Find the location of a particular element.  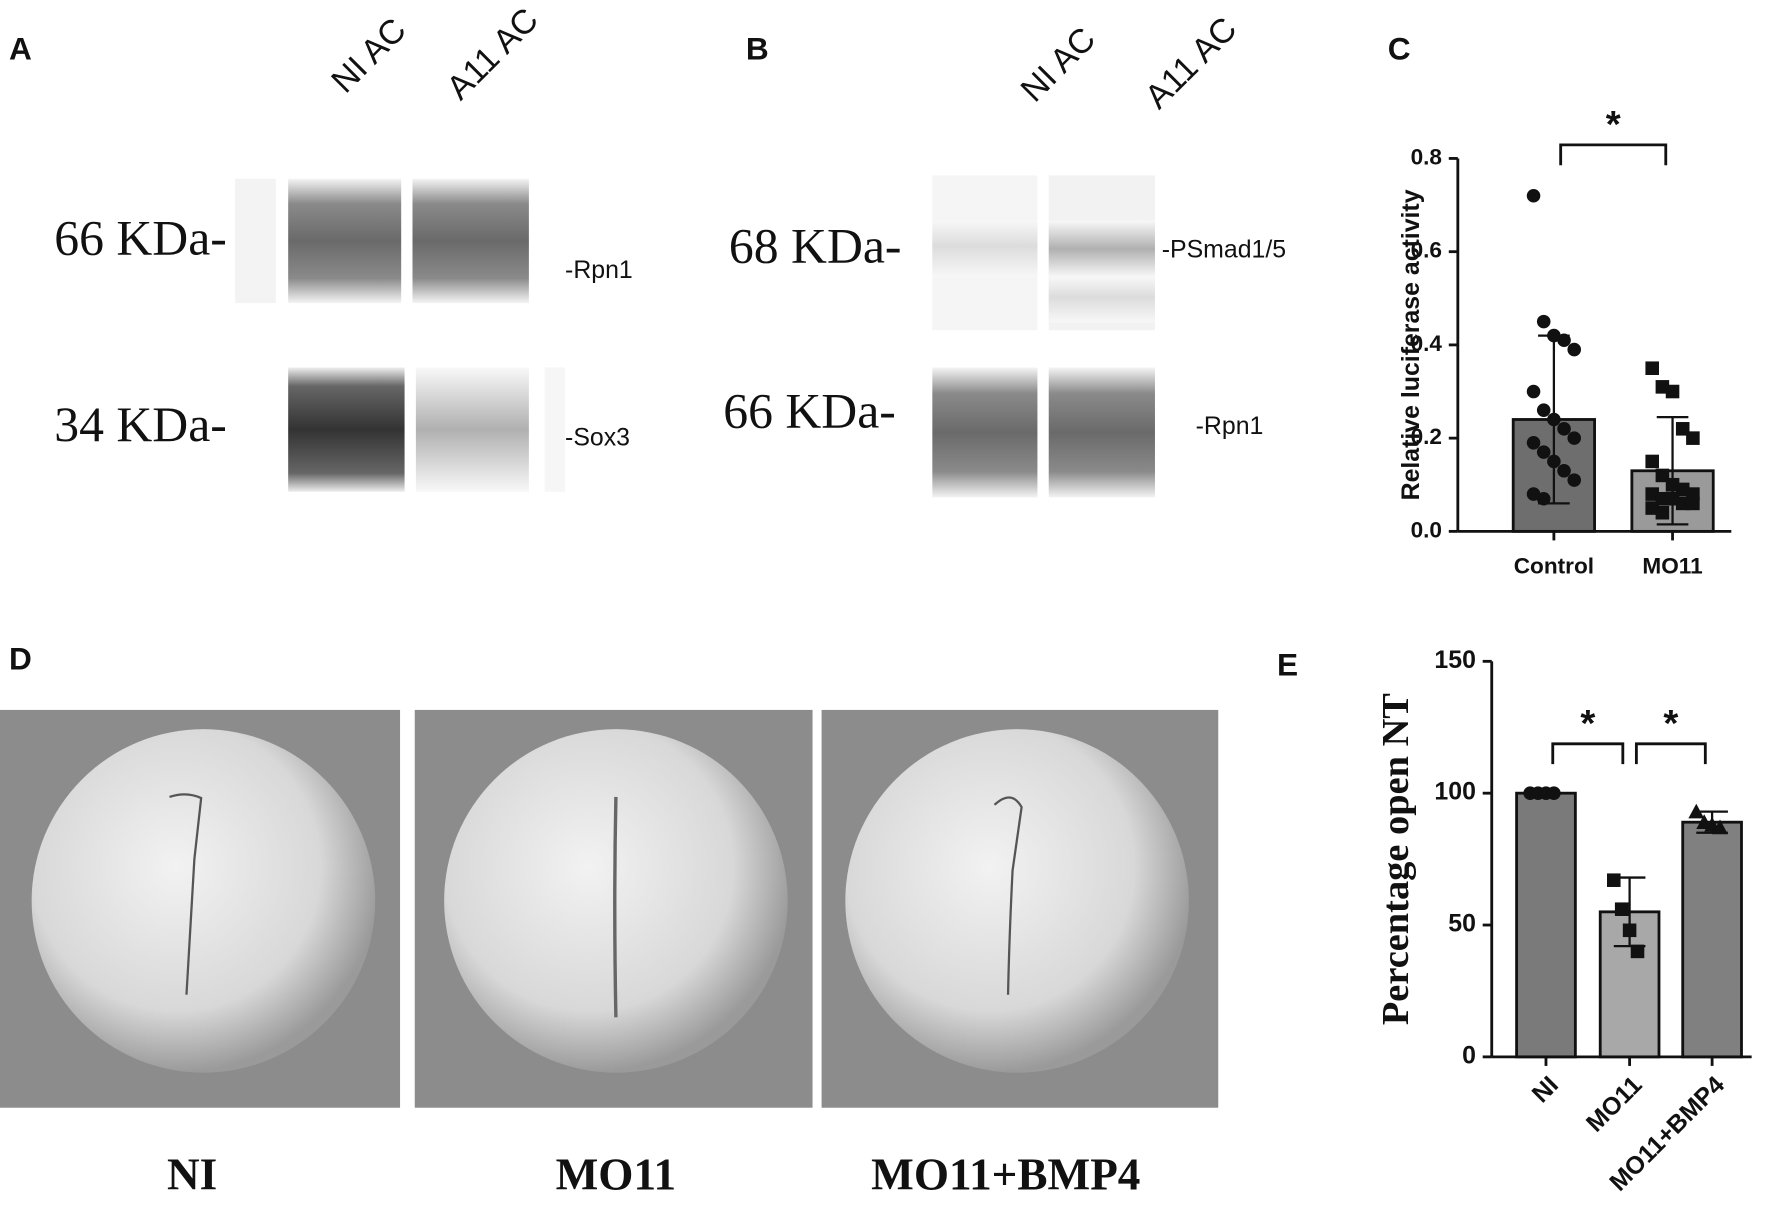

panel-letter: A is located at coordinates (20, 48).